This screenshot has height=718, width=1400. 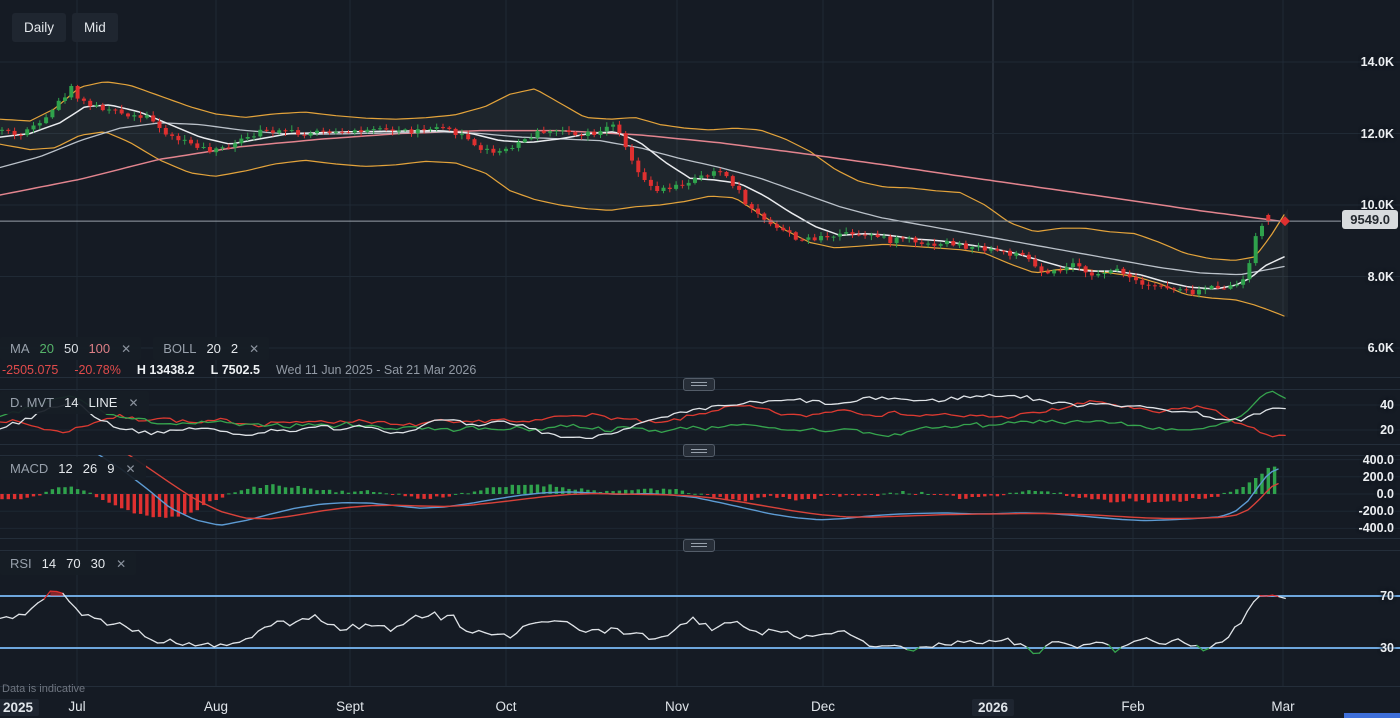 What do you see at coordinates (29, 468) in the screenshot?
I see `macd-label: MACD` at bounding box center [29, 468].